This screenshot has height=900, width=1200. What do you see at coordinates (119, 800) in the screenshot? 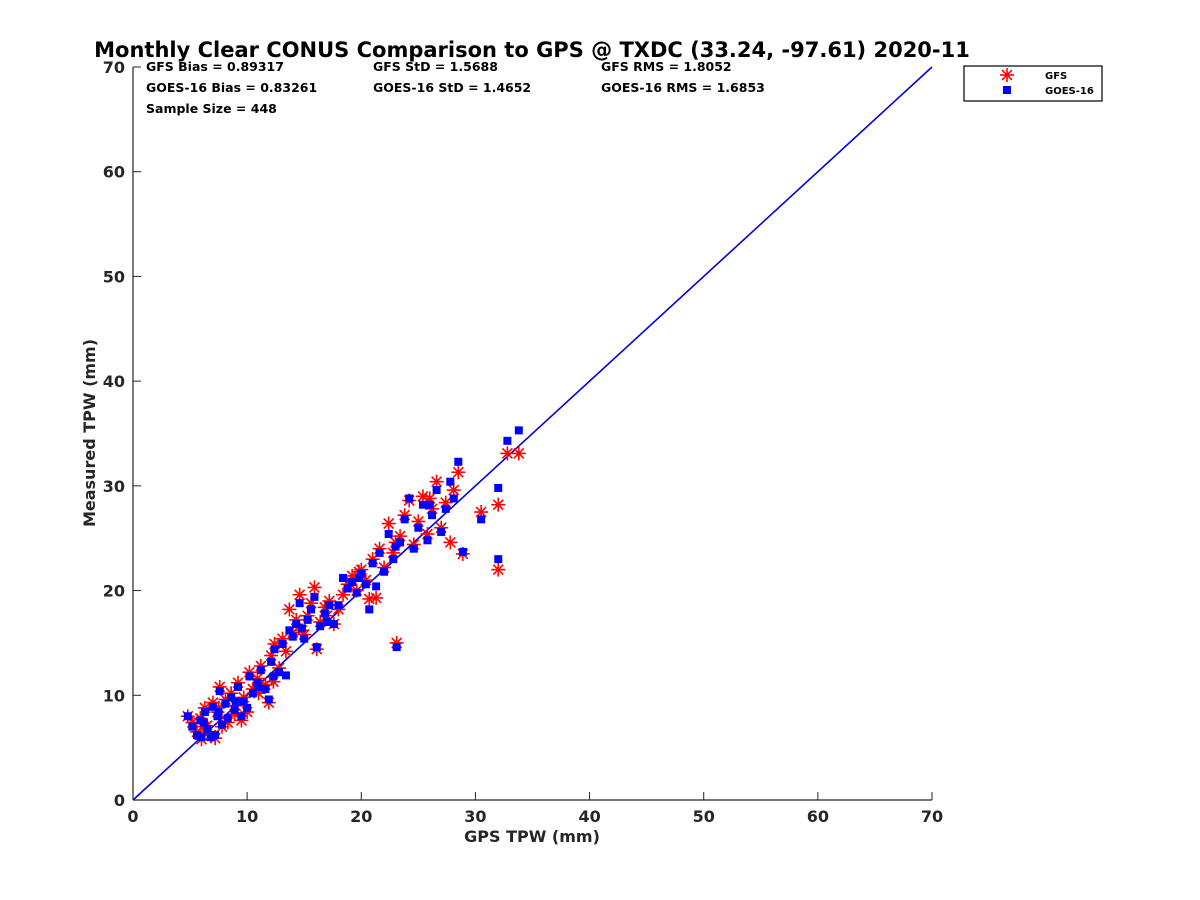
I see `y-tick-label: 0` at bounding box center [119, 800].